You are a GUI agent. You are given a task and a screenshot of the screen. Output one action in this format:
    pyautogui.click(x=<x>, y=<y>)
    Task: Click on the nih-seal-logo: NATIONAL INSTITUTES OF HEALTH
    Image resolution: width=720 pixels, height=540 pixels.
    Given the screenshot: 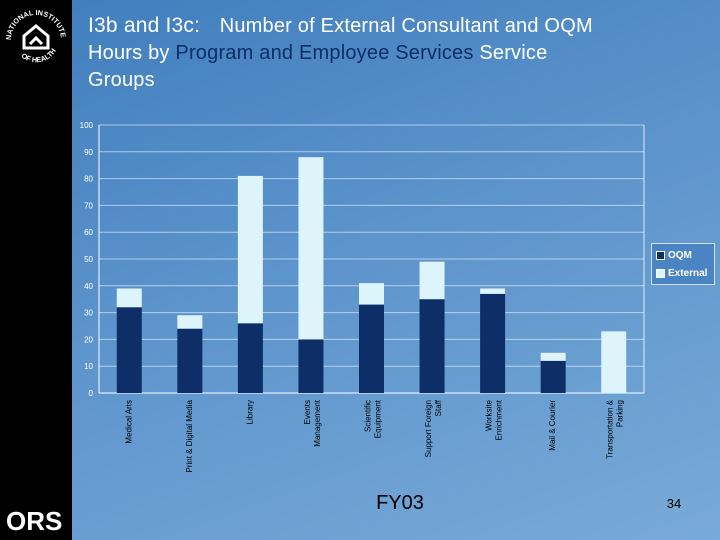 What is the action you would take?
    pyautogui.click(x=35, y=34)
    